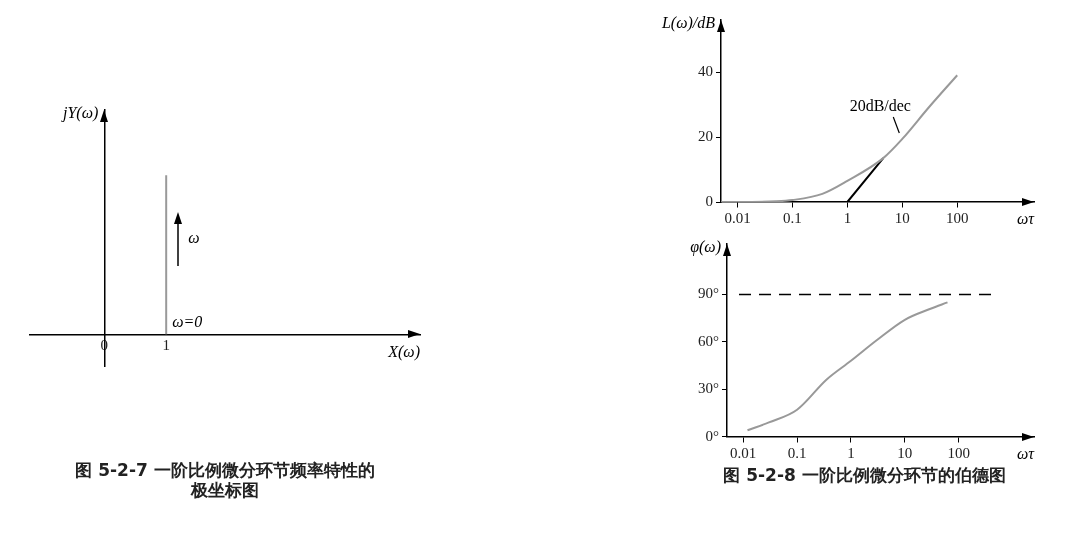 The width and height of the screenshot is (1089, 537). What do you see at coordinates (187, 321) in the screenshot?
I see `annotation: ω=0` at bounding box center [187, 321].